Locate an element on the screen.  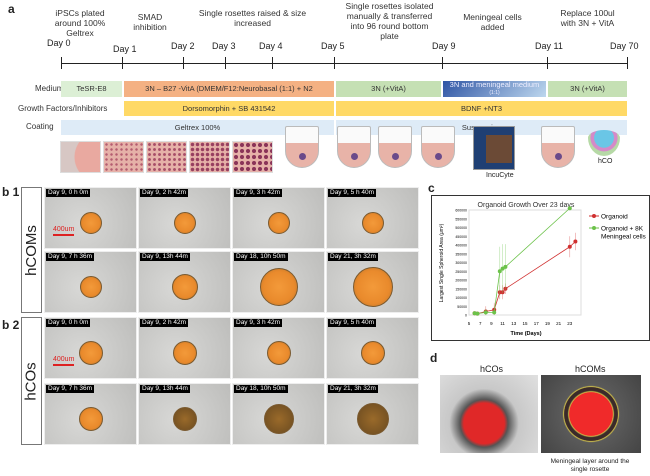
incucyte-label: IncuCyte is located at coordinates (500, 175).